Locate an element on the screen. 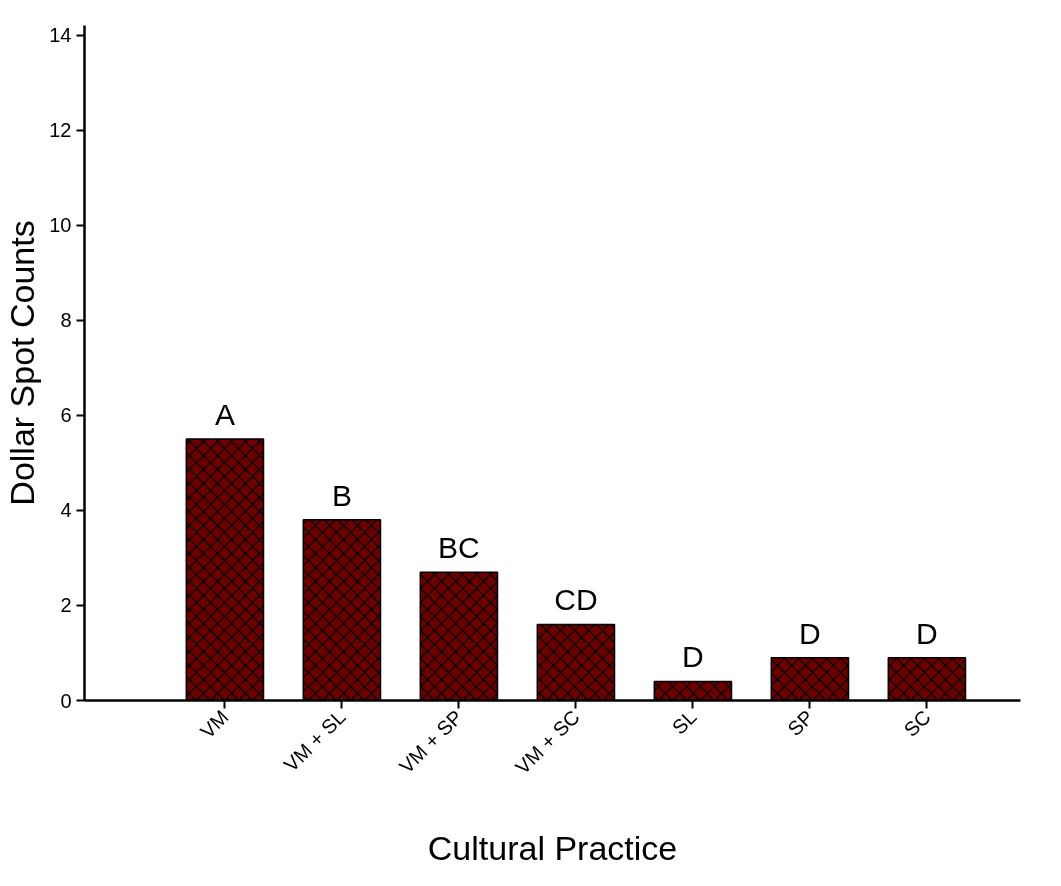 The width and height of the screenshot is (1061, 886). x-tick-label: VM + SL is located at coordinates (314, 740).